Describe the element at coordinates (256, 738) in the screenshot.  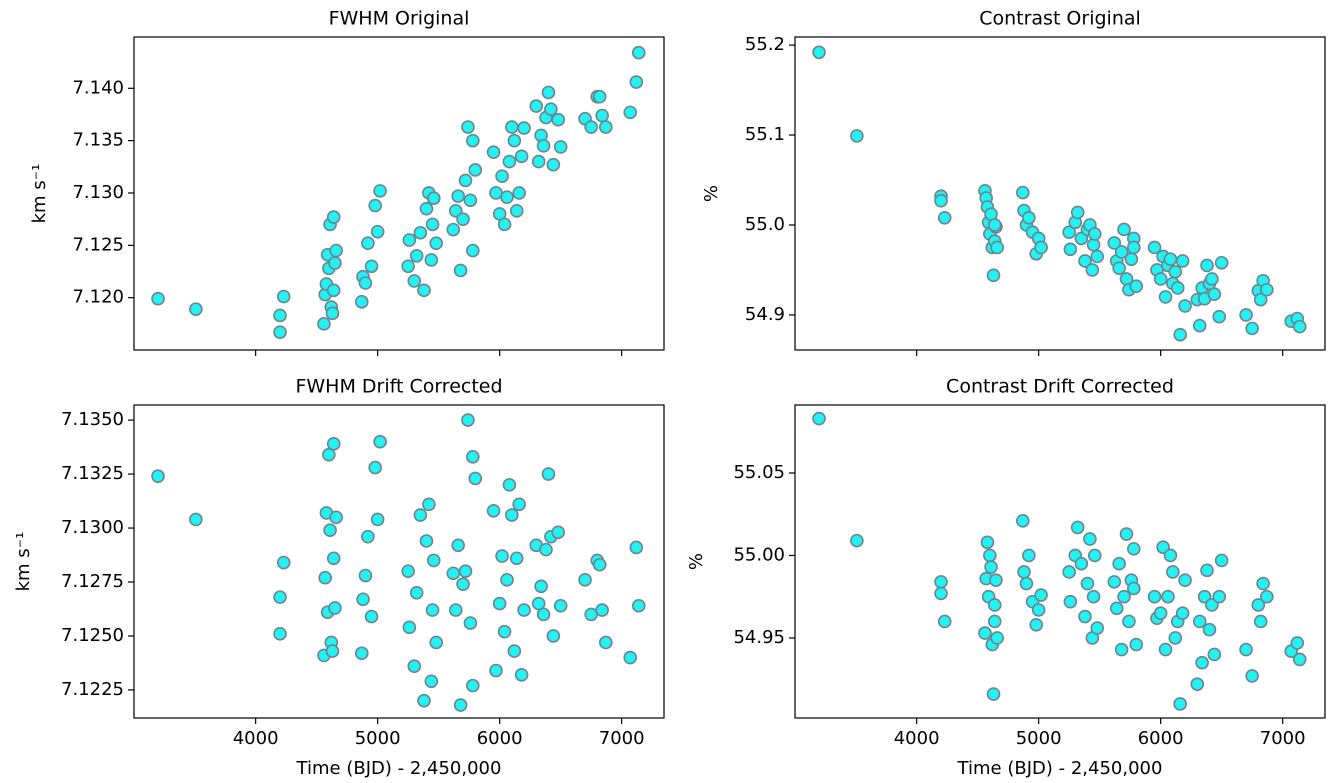
I see `x-tick-label: 4000` at that location.